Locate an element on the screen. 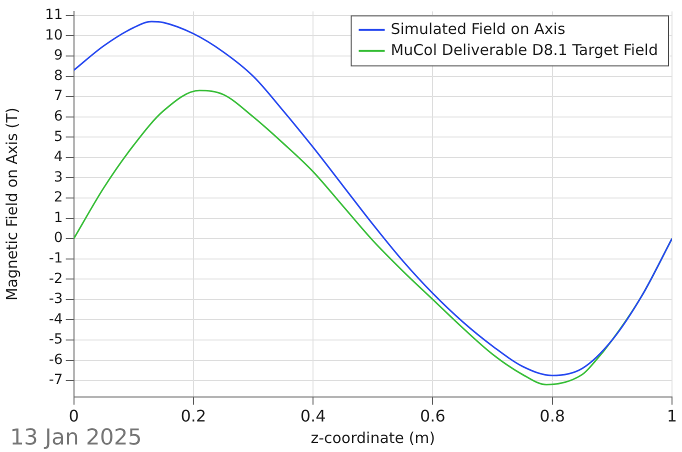 This screenshot has width=682, height=452. y-tick-label: -1 is located at coordinates (55, 258).